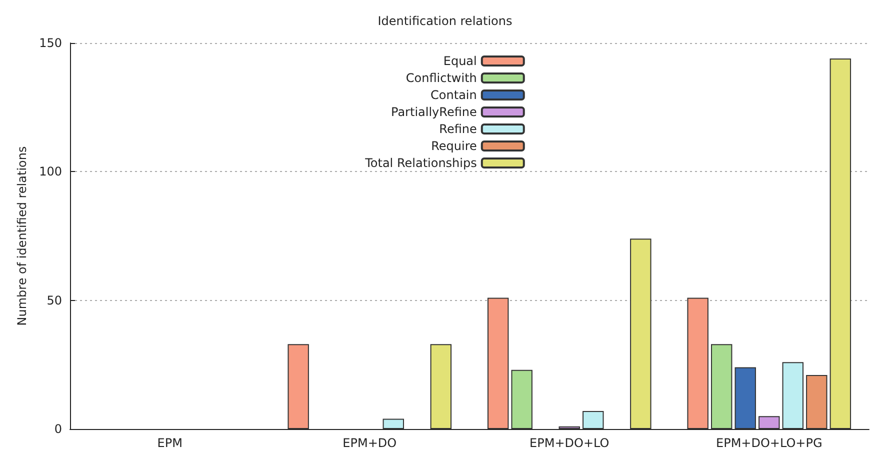 Image resolution: width=890 pixels, height=461 pixels. Describe the element at coordinates (458, 129) in the screenshot. I see `legend-label: Refine` at that location.